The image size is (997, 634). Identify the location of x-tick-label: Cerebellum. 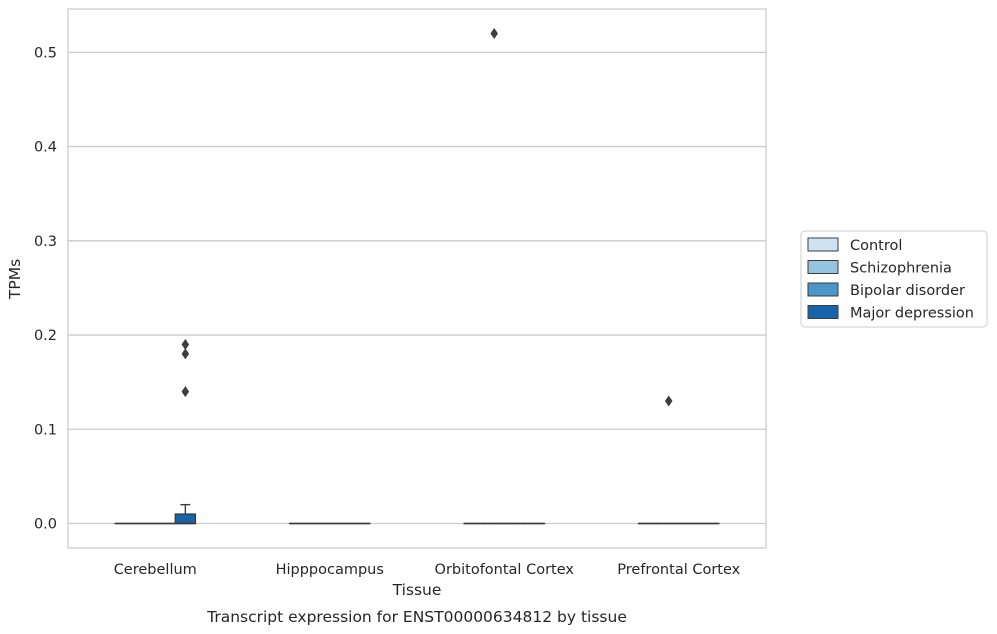
(155, 570).